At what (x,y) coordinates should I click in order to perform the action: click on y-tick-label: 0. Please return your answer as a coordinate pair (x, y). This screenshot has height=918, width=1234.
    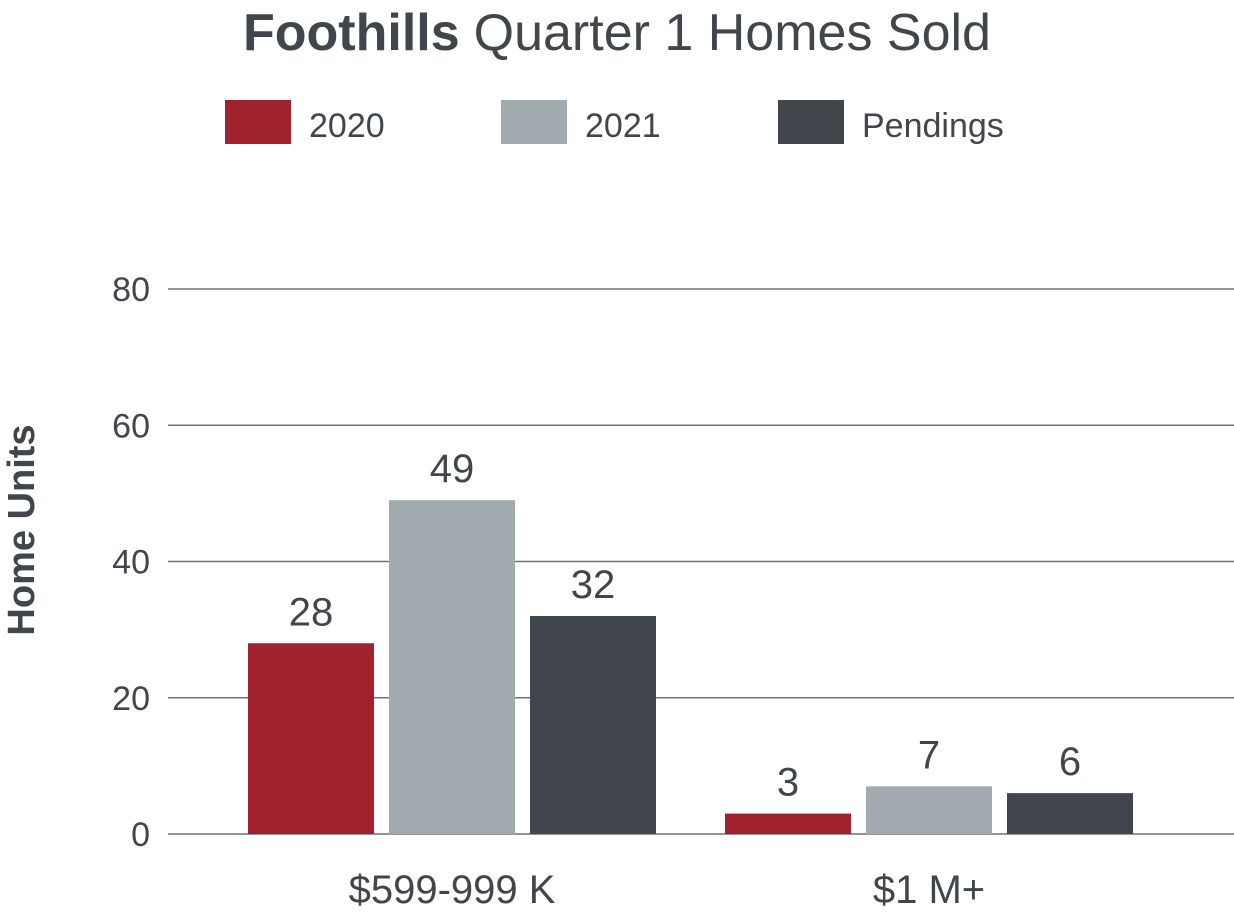
    Looking at the image, I should click on (140, 835).